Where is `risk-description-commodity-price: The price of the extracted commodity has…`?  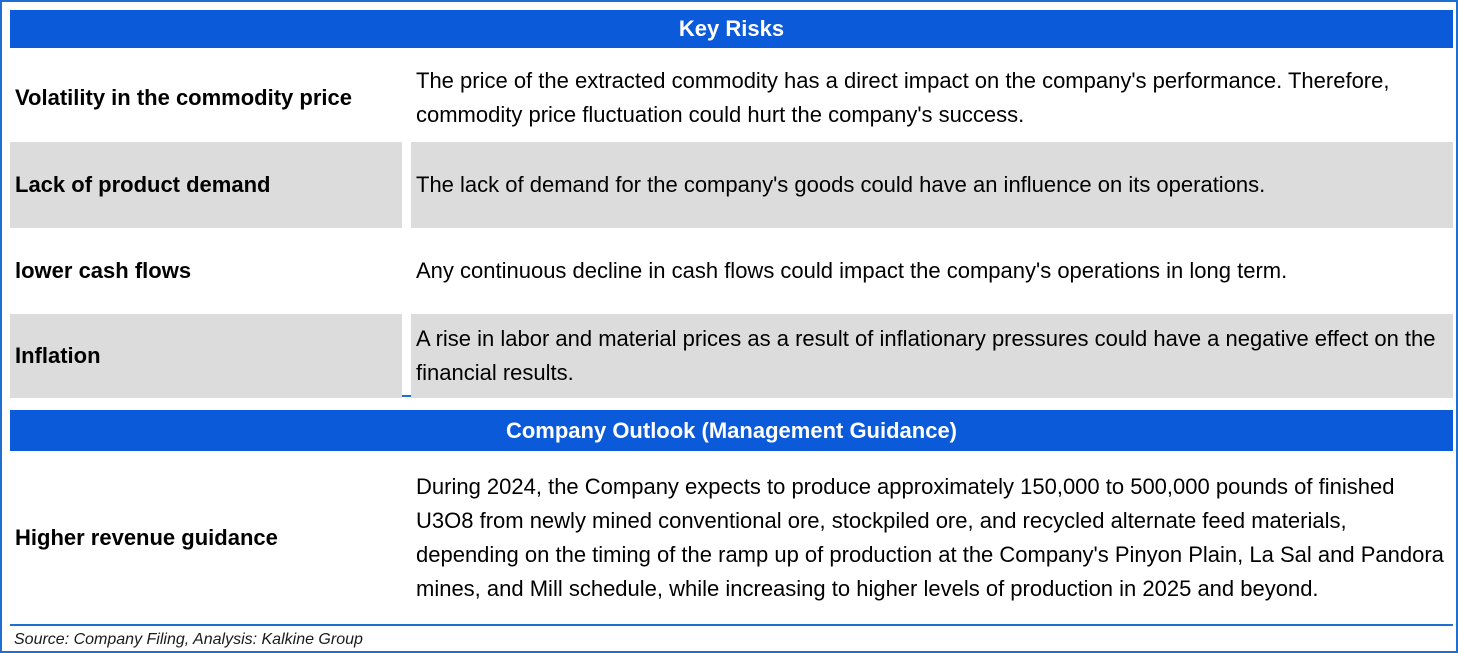
risk-description-commodity-price: The price of the extracted commodity has… is located at coordinates (903, 97).